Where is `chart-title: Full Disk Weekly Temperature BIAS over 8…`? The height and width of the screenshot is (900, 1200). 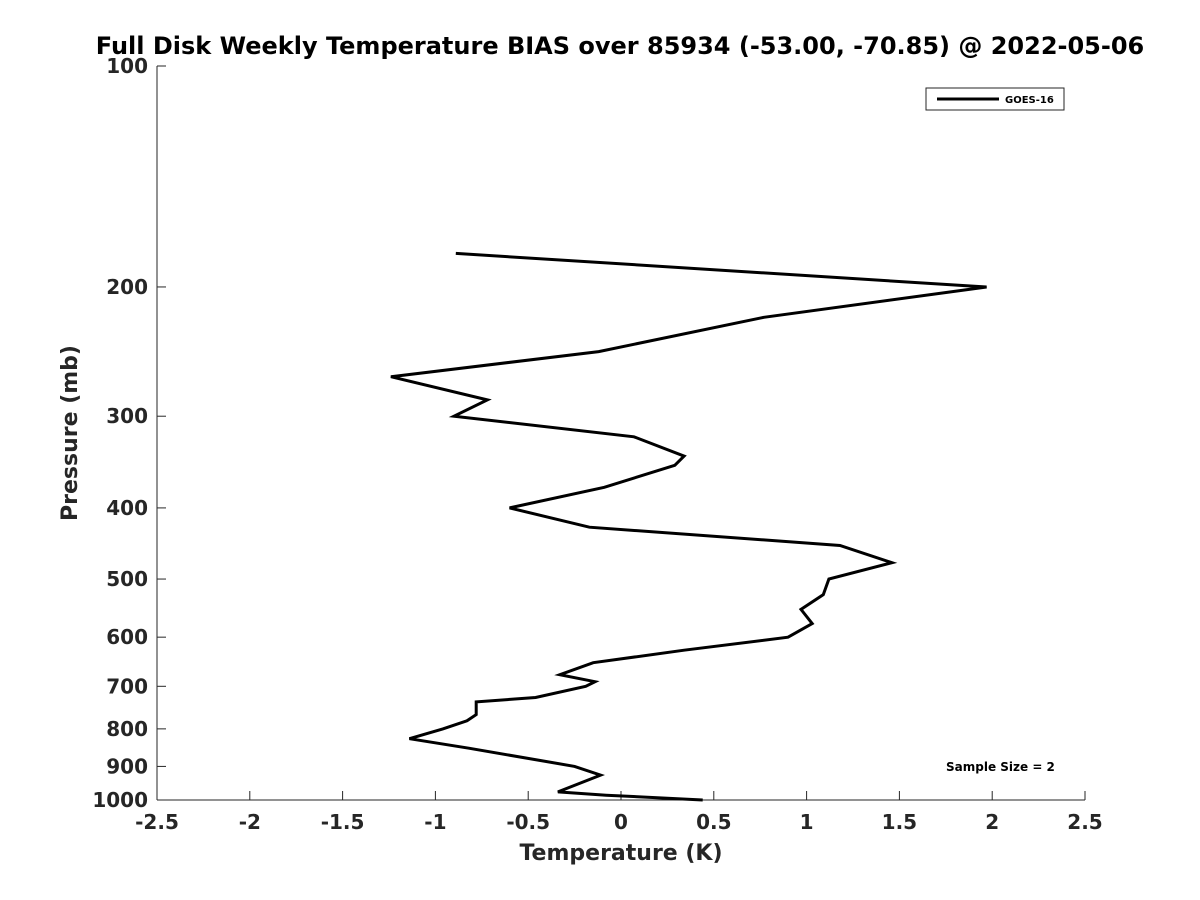
chart-title: Full Disk Weekly Temperature BIAS over 8… is located at coordinates (620, 46).